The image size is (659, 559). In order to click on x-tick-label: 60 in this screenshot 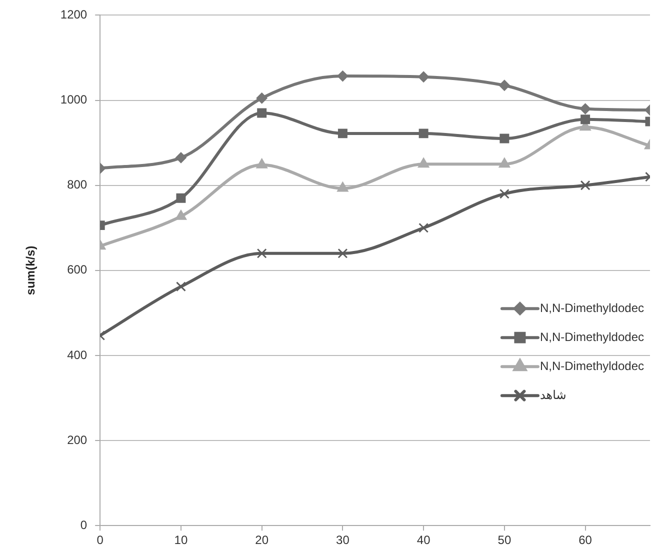, I will do `click(585, 540)`.